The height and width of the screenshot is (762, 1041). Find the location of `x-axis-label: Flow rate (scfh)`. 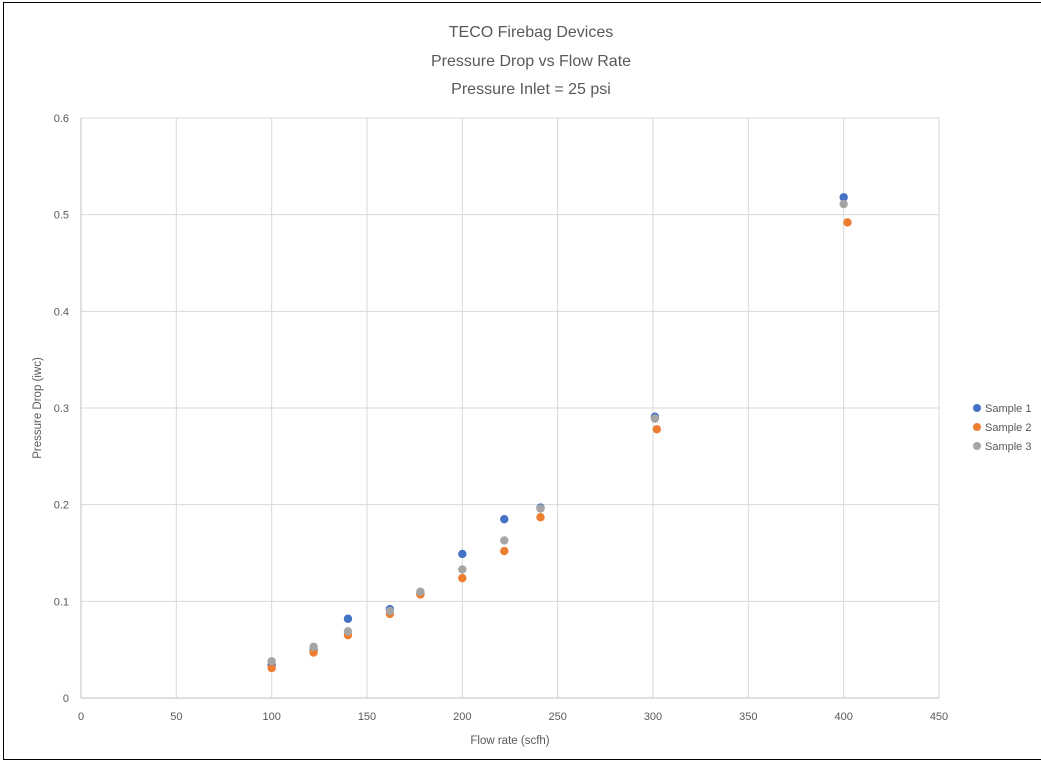

x-axis-label: Flow rate (scfh) is located at coordinates (509, 741).